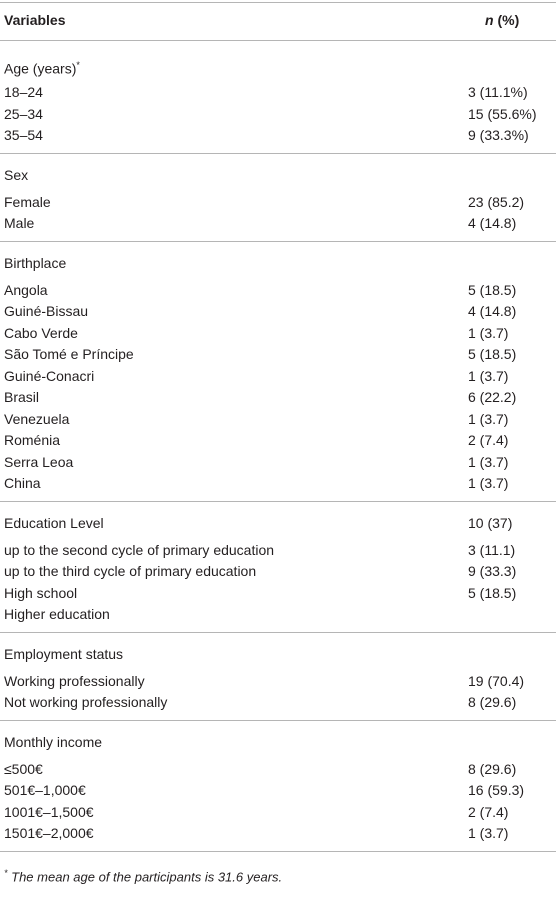  I want to click on cell-label: Angola, so click(26, 289).